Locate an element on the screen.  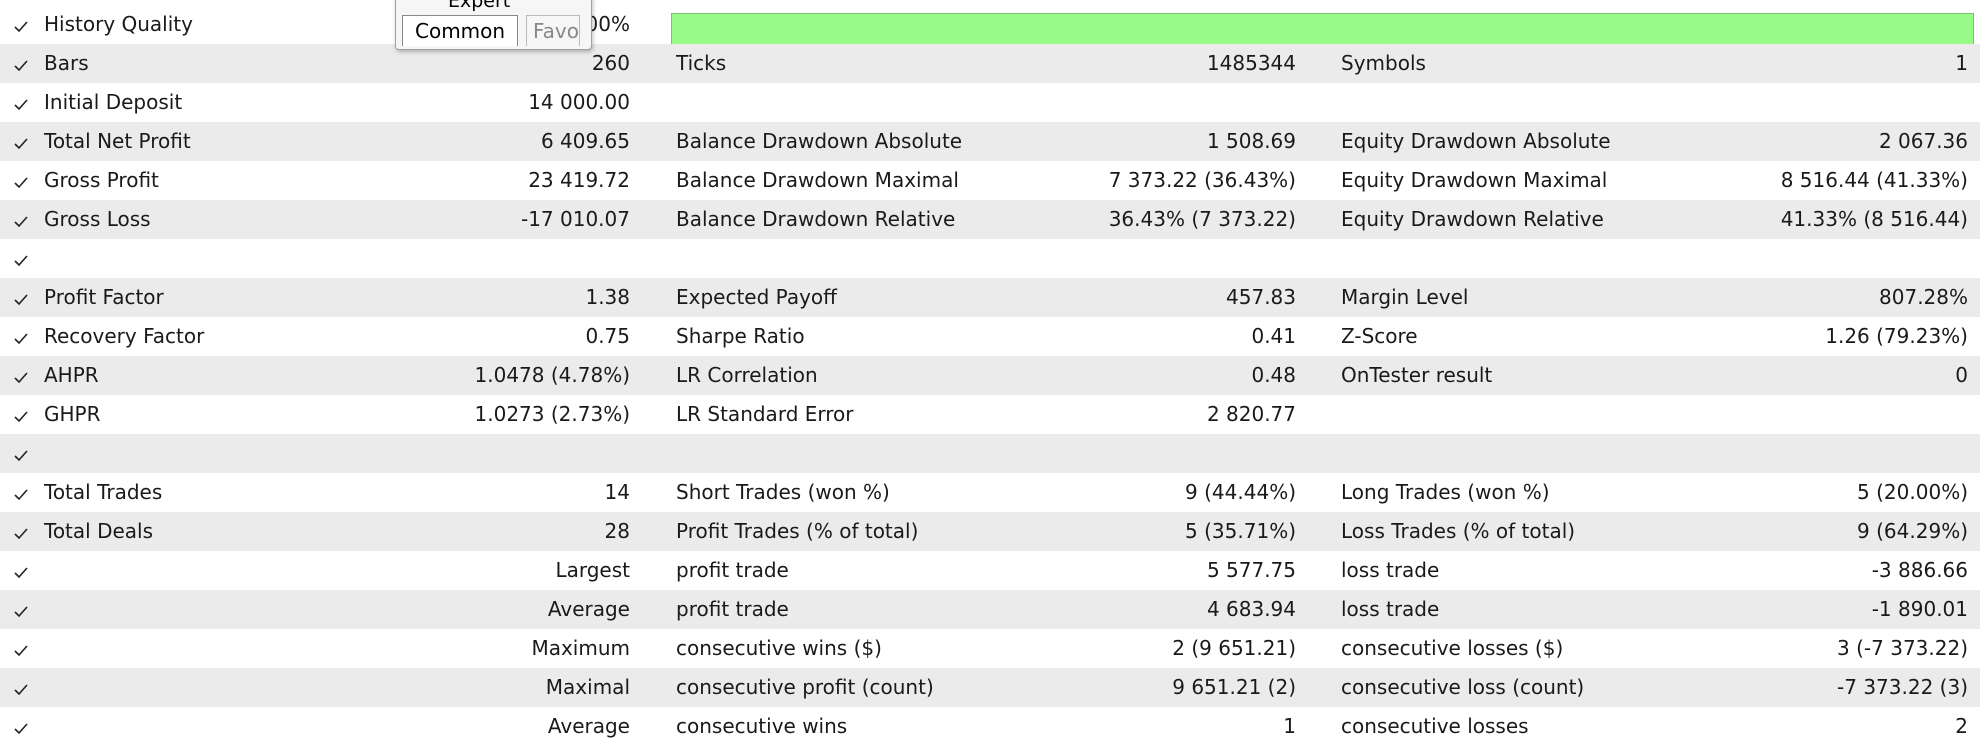
cell-text: 4 683.94 is located at coordinates (1251, 609).